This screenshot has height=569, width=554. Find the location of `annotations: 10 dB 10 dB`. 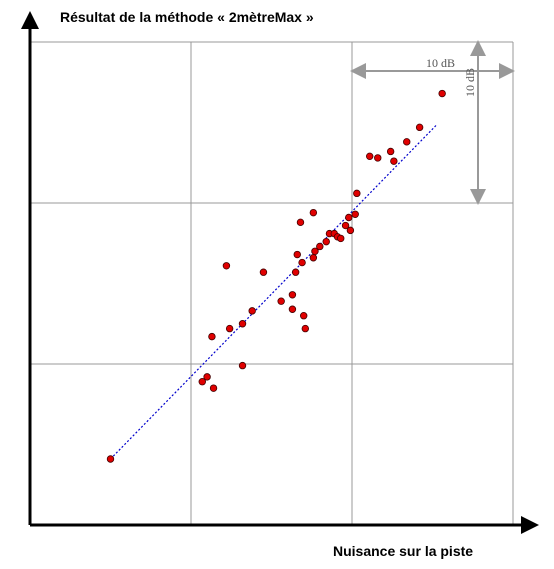

annotations: 10 dB 10 dB is located at coordinates (432, 122).